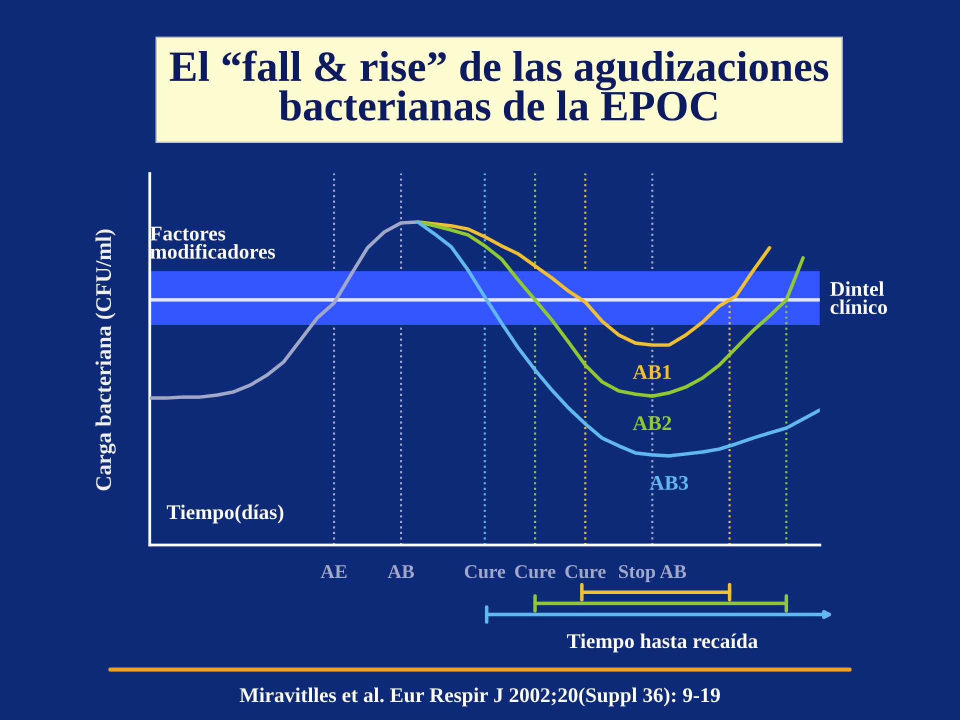  I want to click on chart-title: El “fall & rise” de las agudizaciones bacterianas de la EPOC, so click(499, 85).